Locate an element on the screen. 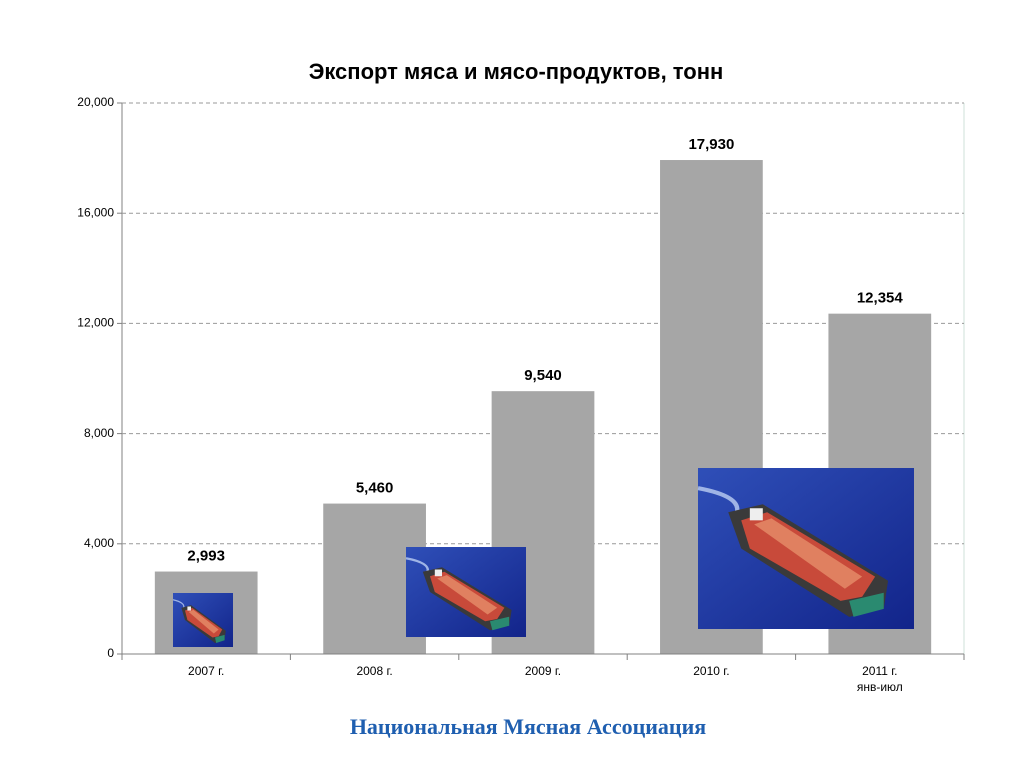  value-label: 2,993 is located at coordinates (206, 556).